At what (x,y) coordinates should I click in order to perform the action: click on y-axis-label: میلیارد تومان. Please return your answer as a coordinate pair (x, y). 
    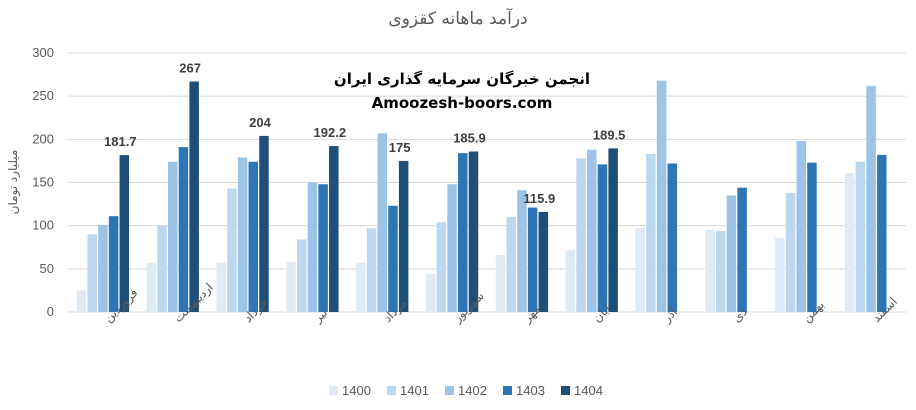
    Looking at the image, I should click on (13, 182).